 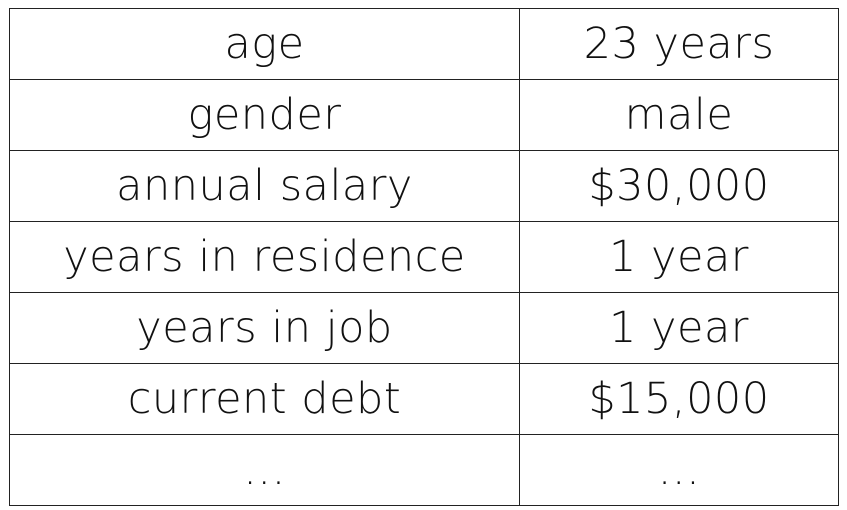 What do you see at coordinates (264, 328) in the screenshot?
I see `attribute-cell: years in job` at bounding box center [264, 328].